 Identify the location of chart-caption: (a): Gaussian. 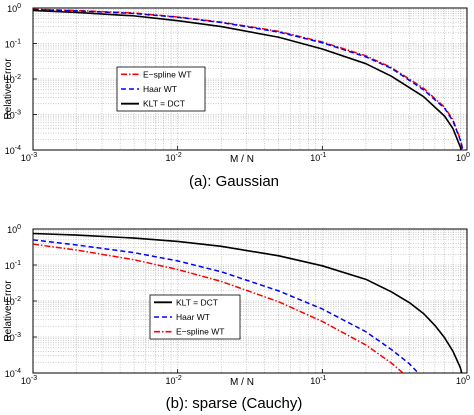
(234, 181).